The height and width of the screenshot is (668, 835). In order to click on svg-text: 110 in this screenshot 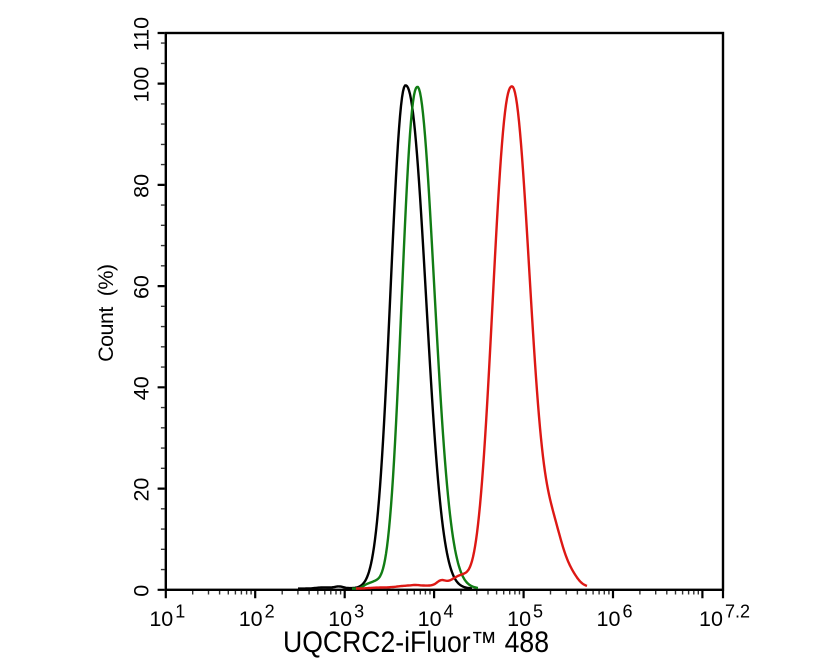, I will do `click(142, 34)`.